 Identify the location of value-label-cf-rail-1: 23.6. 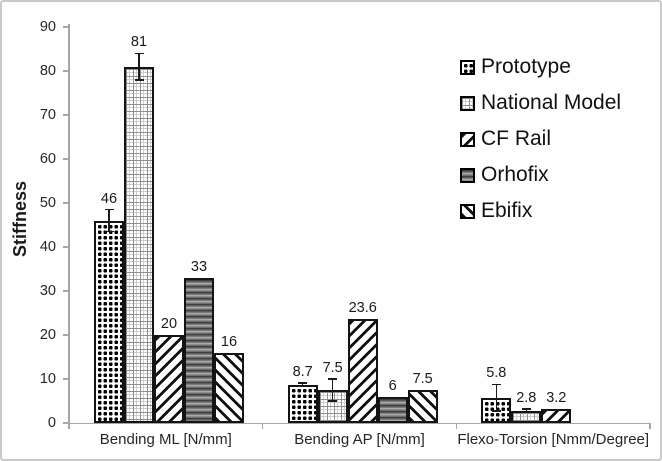
(362, 308).